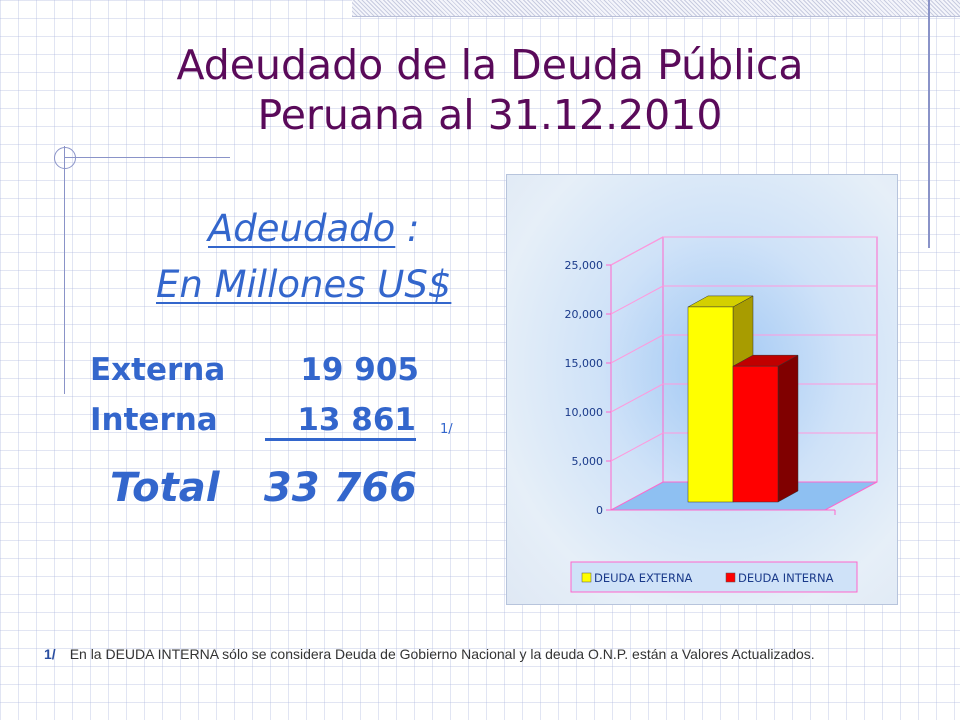  I want to click on total-label: Total, so click(165, 488).